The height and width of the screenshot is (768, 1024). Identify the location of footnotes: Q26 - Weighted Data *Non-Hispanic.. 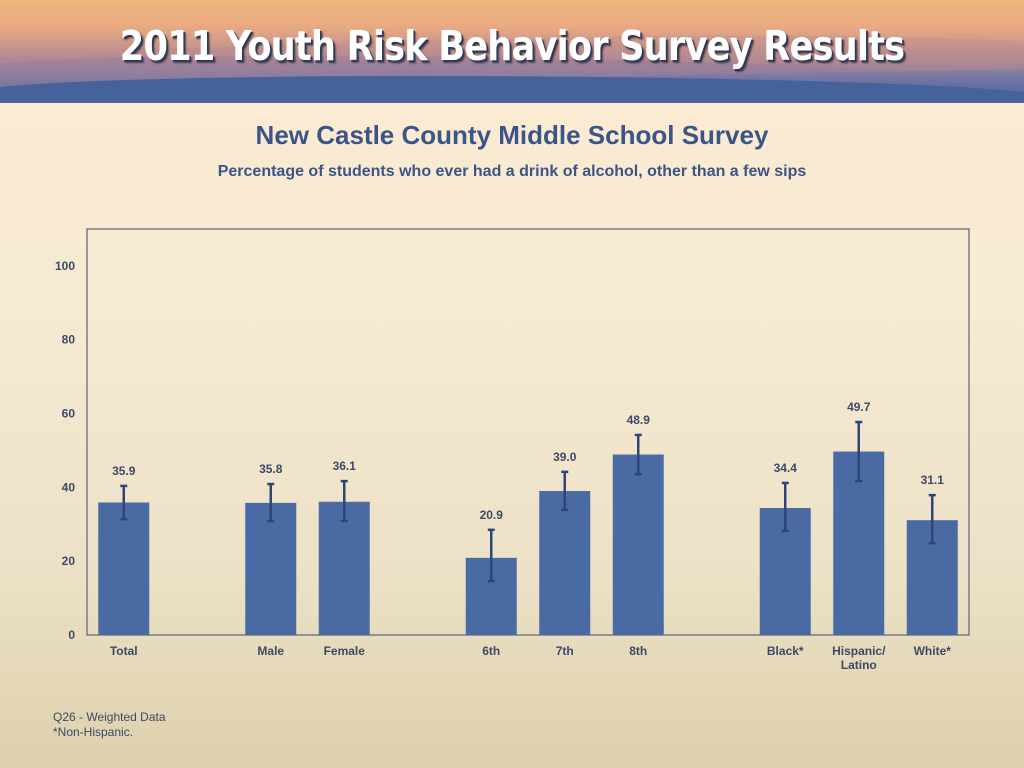
(109, 725).